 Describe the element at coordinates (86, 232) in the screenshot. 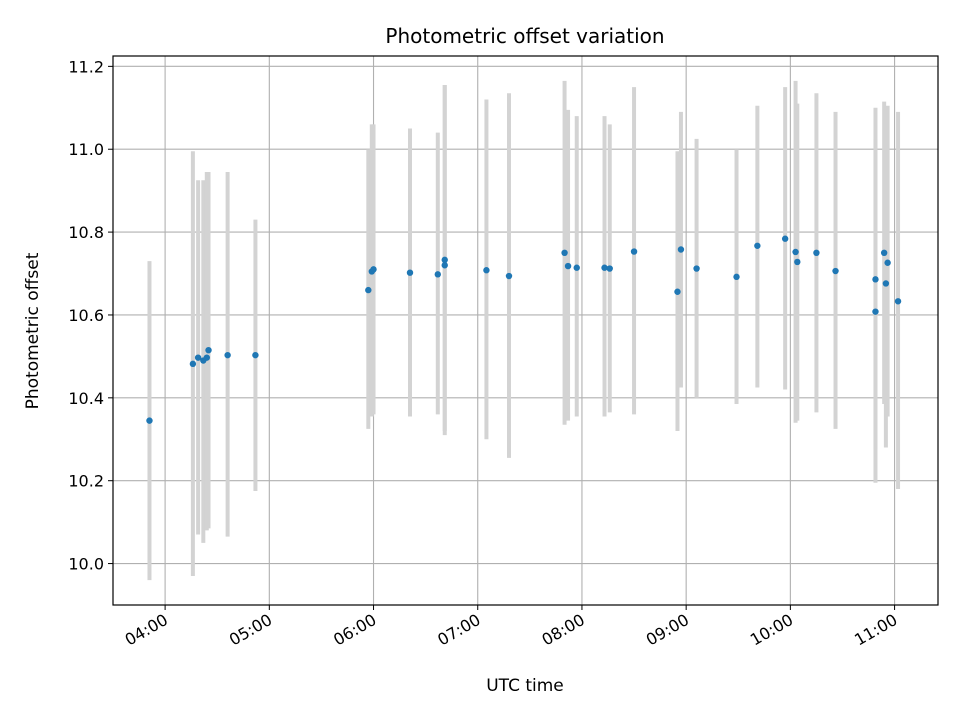

I see `y-tick-label: 10.8` at that location.